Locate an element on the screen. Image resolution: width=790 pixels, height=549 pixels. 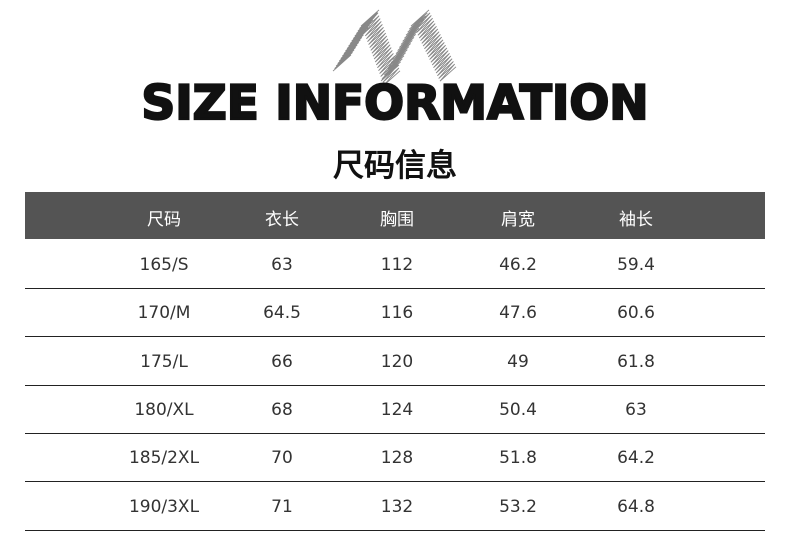
table-cell: 59.4 is located at coordinates (636, 265).